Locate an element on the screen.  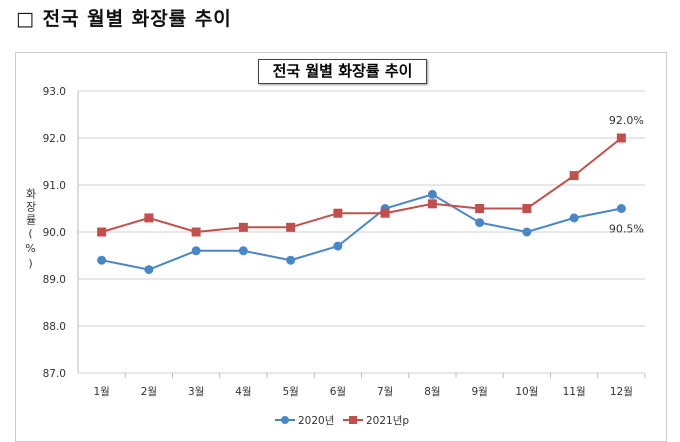
data-label: 92.0% is located at coordinates (626, 120).